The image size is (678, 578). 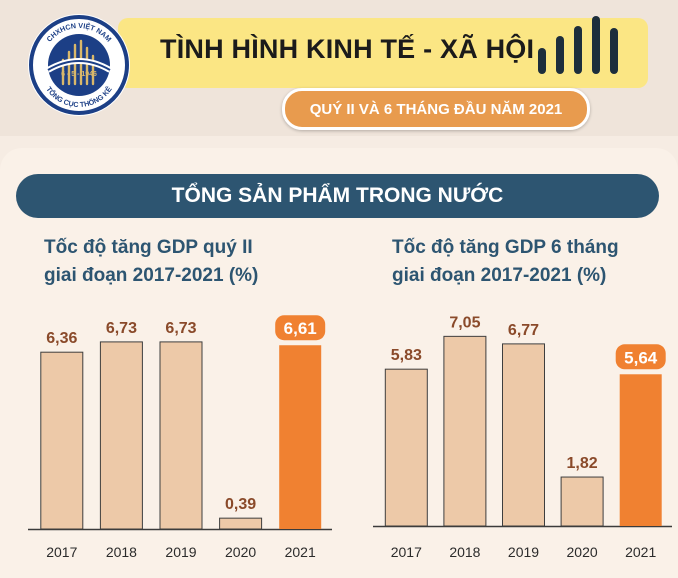 What do you see at coordinates (582, 463) in the screenshot?
I see `chart2-value-label-2020: 1,82` at bounding box center [582, 463].